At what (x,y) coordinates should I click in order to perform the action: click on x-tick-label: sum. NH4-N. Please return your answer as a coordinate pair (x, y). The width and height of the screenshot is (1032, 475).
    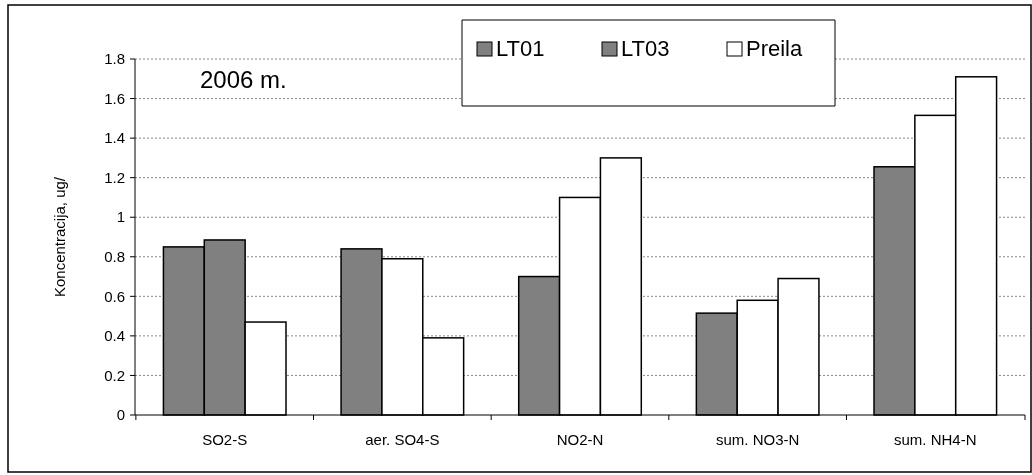
    Looking at the image, I should click on (935, 439).